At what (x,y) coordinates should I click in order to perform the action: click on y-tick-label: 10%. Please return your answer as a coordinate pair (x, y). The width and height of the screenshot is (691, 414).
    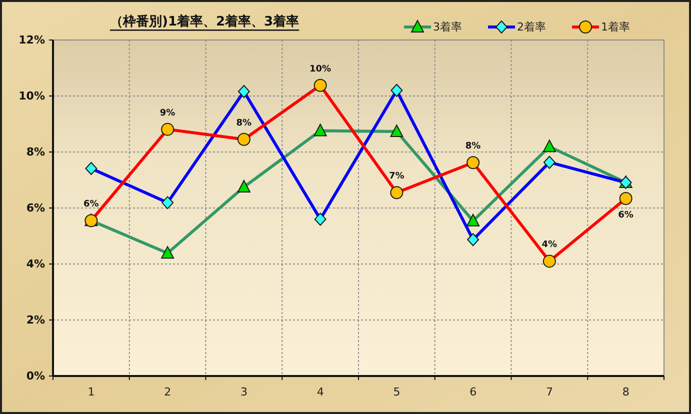
    Looking at the image, I should click on (31, 96).